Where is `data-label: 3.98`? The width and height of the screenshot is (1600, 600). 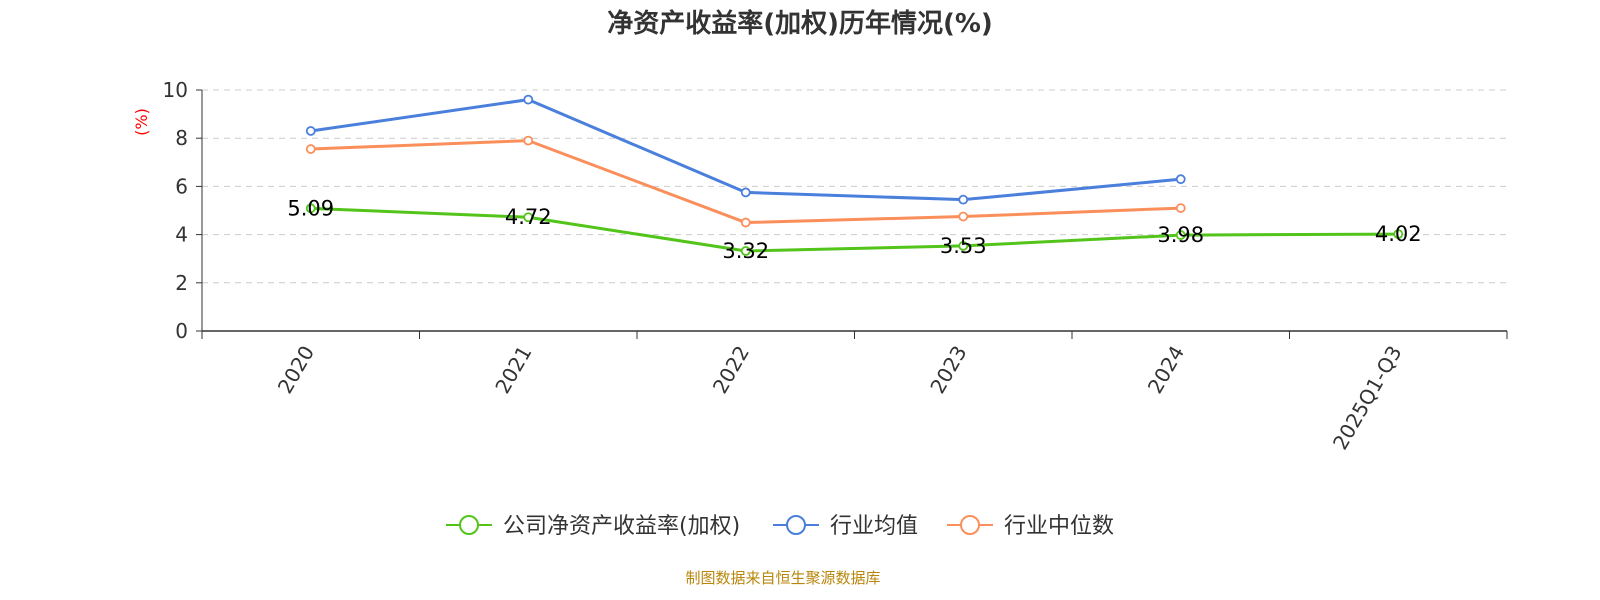
data-label: 3.98 is located at coordinates (1180, 235).